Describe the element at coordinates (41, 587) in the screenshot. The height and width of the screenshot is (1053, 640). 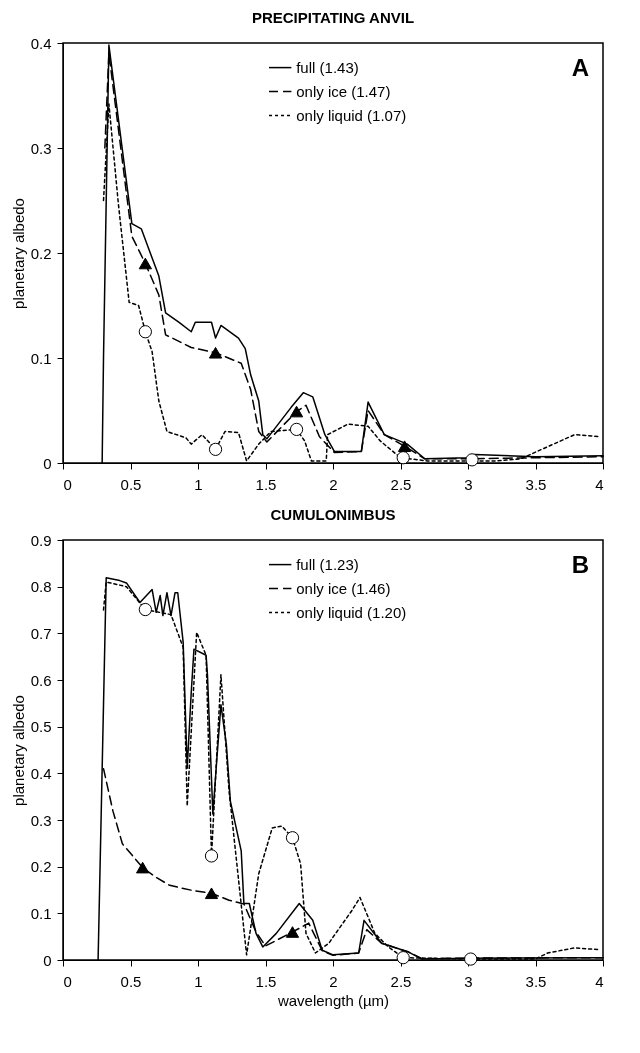
I see `y-tick-label: 0.8` at that location.